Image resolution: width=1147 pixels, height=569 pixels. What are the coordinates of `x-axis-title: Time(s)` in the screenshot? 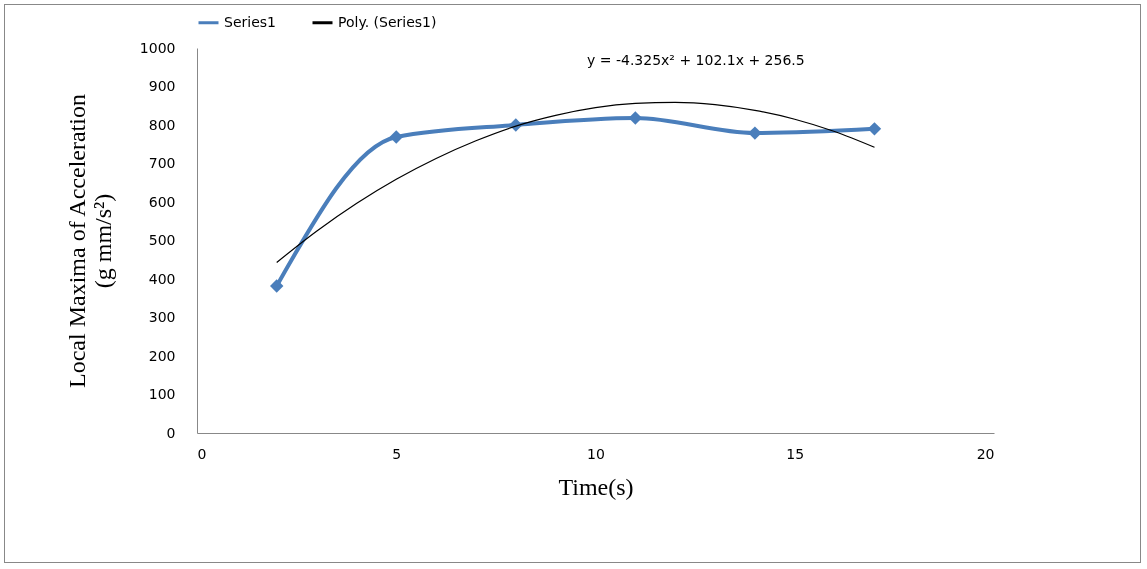 It's located at (596, 486).